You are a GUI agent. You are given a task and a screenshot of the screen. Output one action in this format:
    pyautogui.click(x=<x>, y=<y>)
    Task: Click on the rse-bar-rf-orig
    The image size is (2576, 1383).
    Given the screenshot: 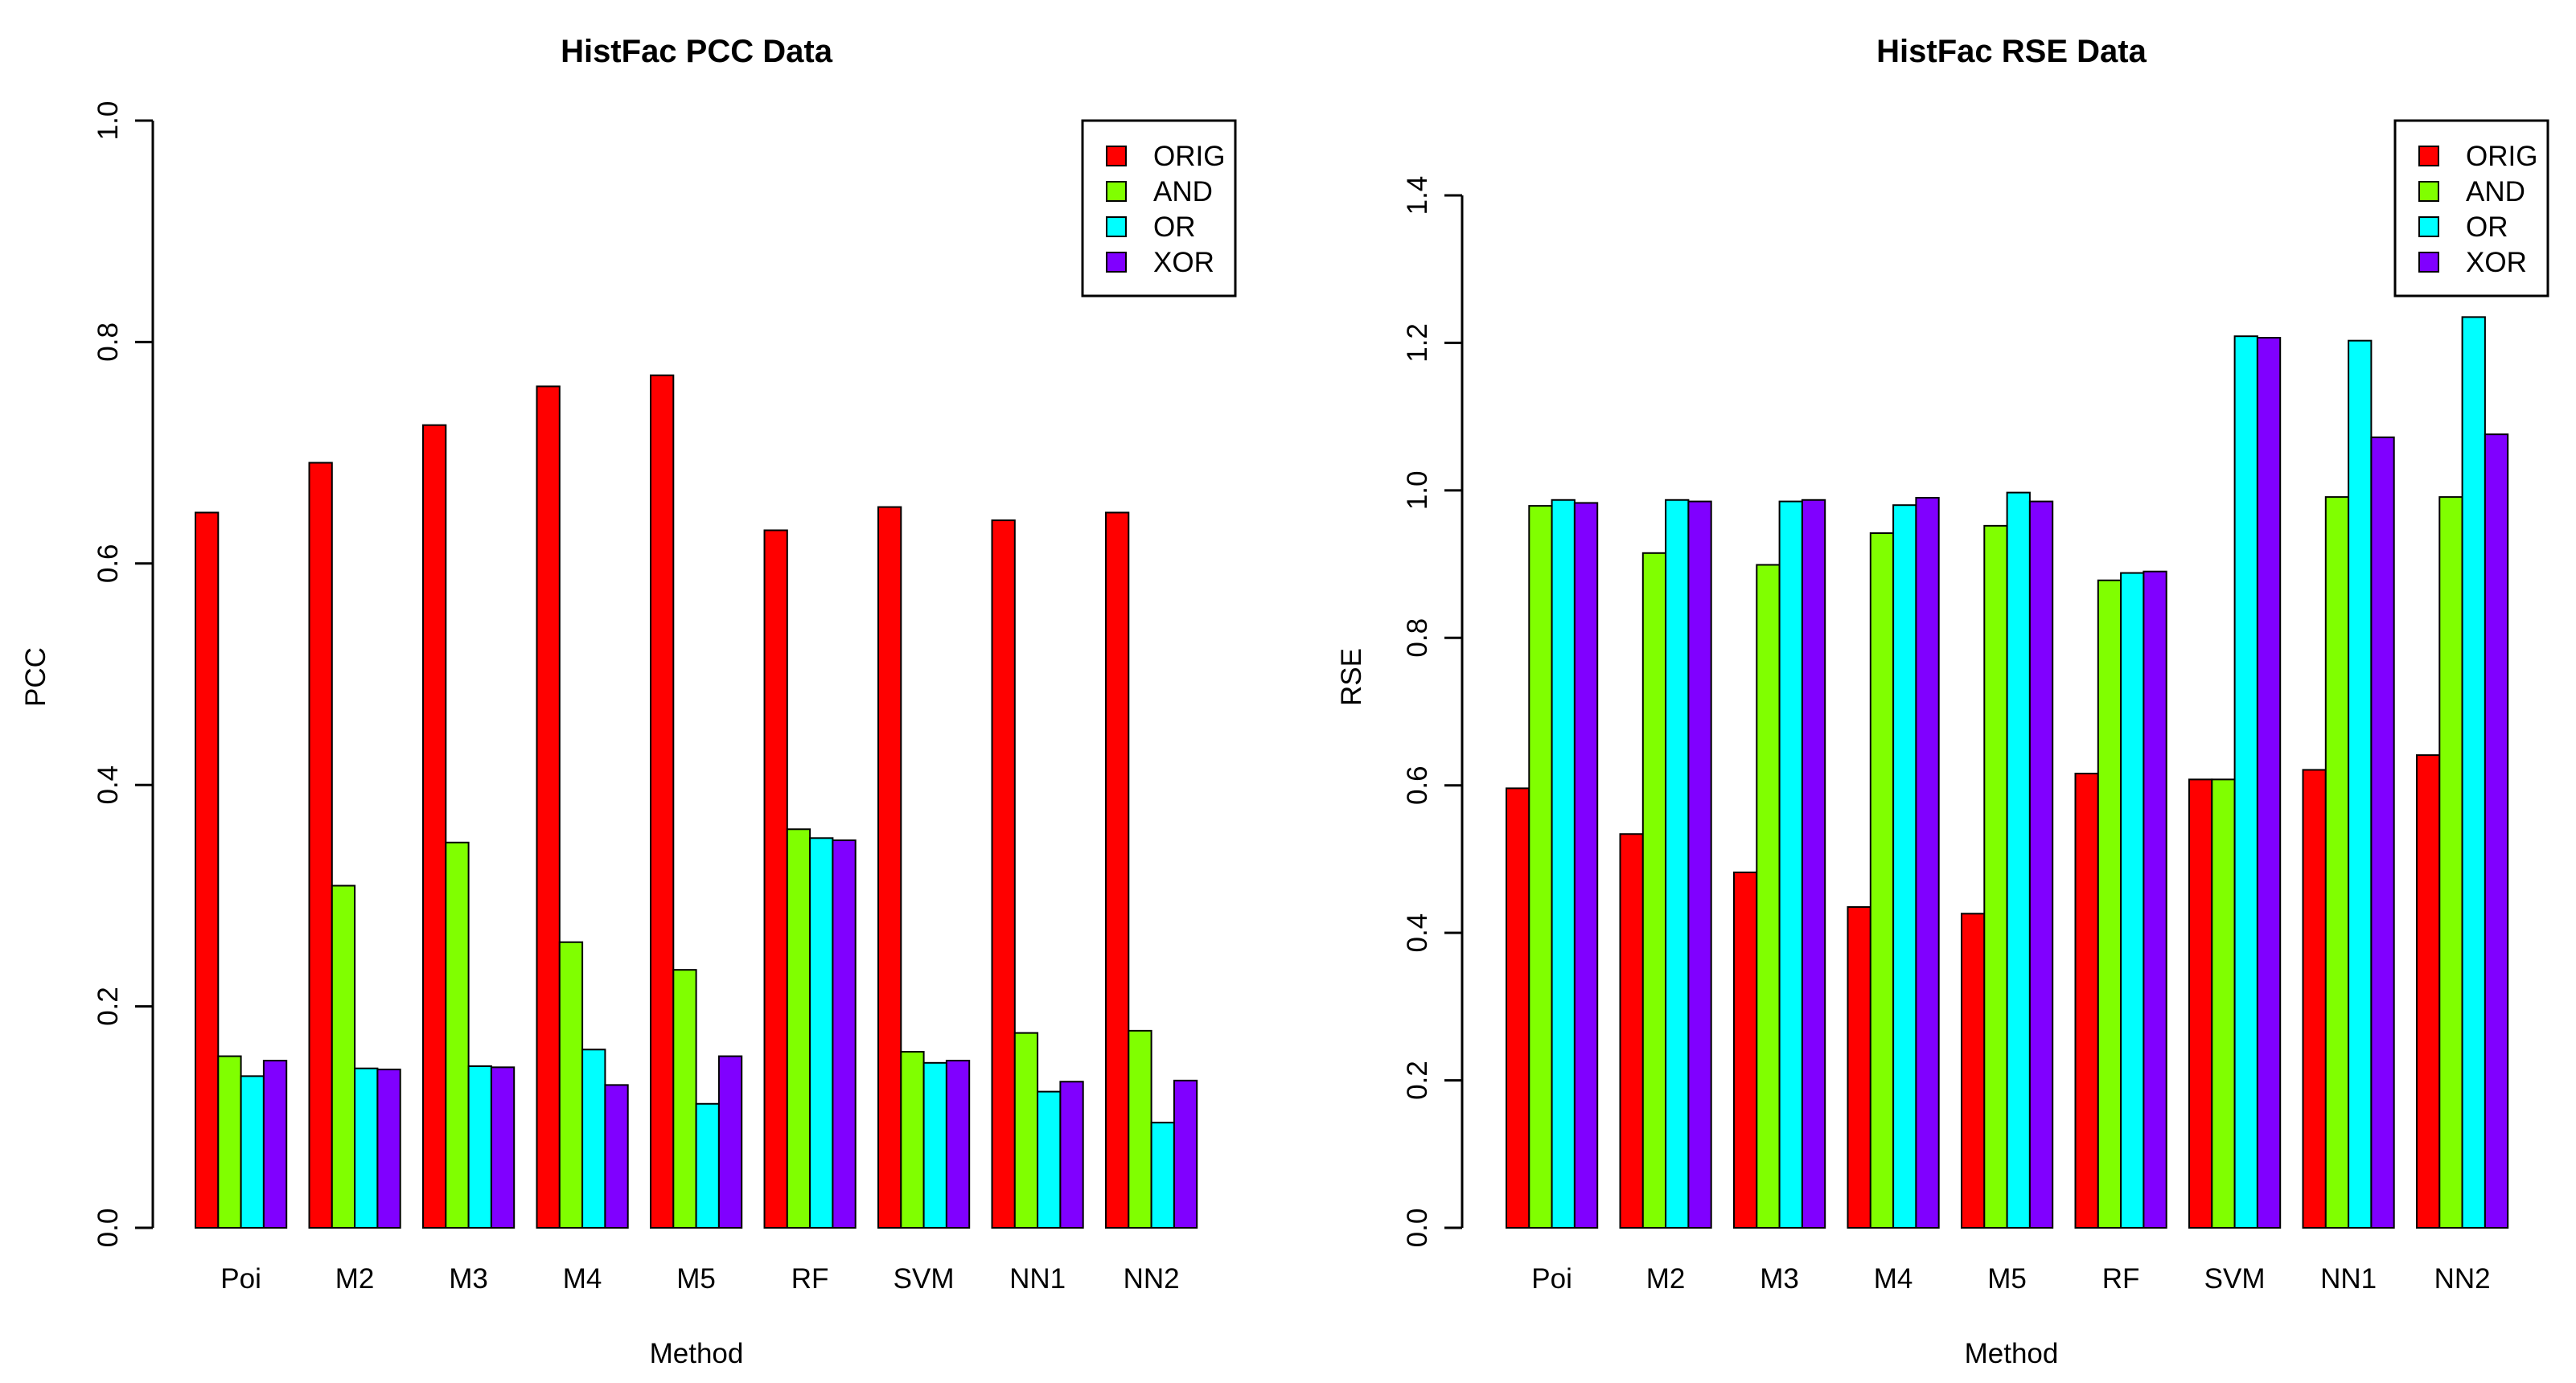 What is the action you would take?
    pyautogui.click(x=2086, y=1001)
    